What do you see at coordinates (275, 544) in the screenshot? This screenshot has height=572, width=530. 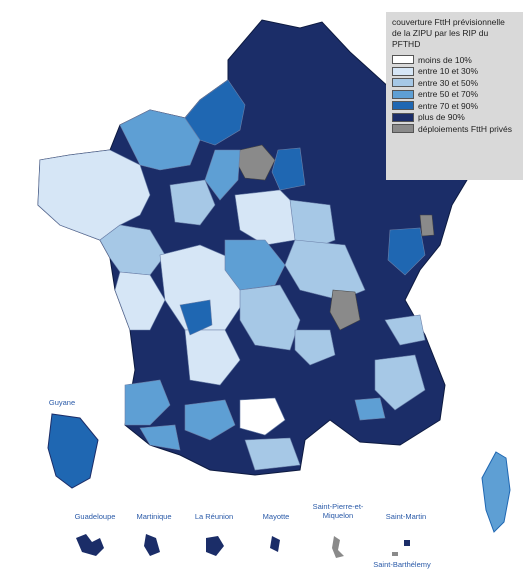 I see `mayotte` at bounding box center [275, 544].